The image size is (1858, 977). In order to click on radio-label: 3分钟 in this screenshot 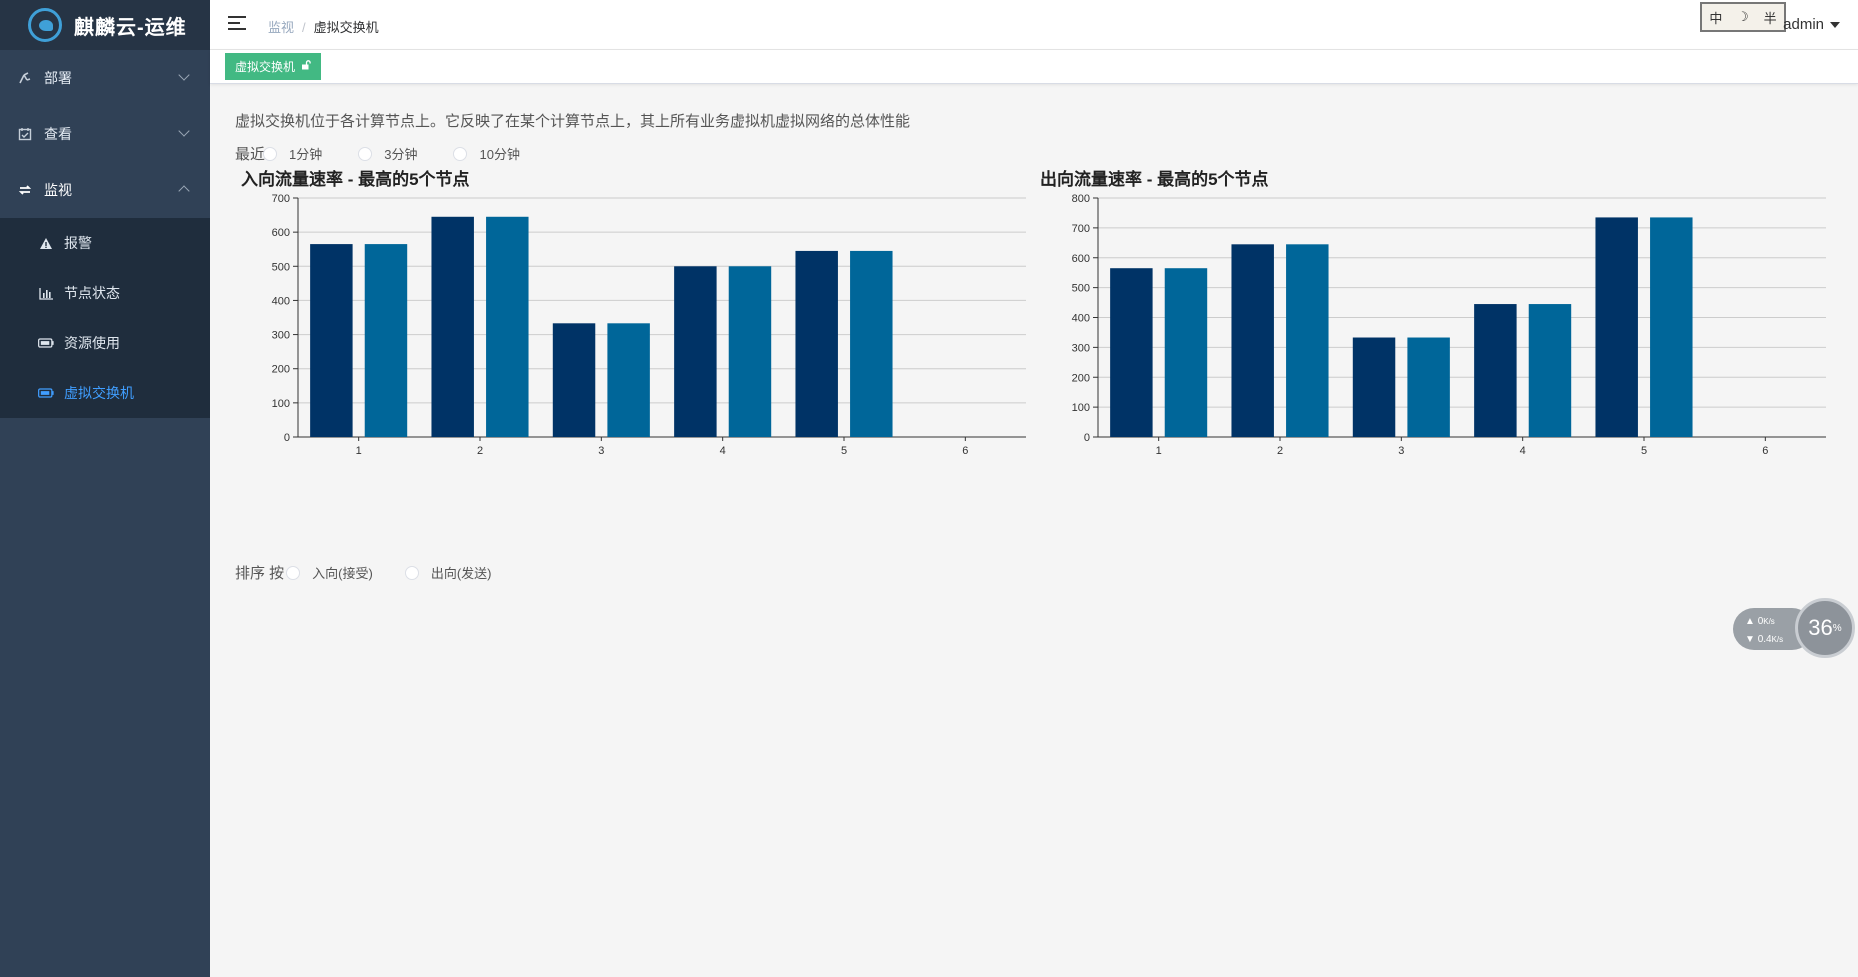, I will do `click(401, 154)`.